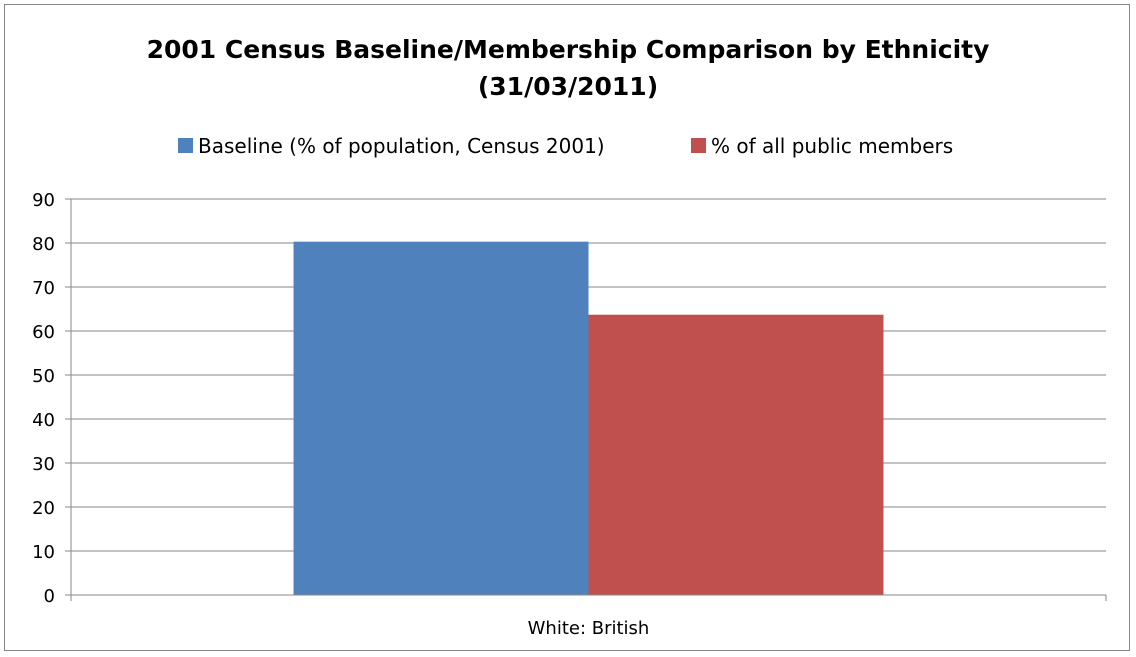 The width and height of the screenshot is (1136, 657). What do you see at coordinates (568, 86) in the screenshot?
I see `chart-subtitle: (31/03/2011)` at bounding box center [568, 86].